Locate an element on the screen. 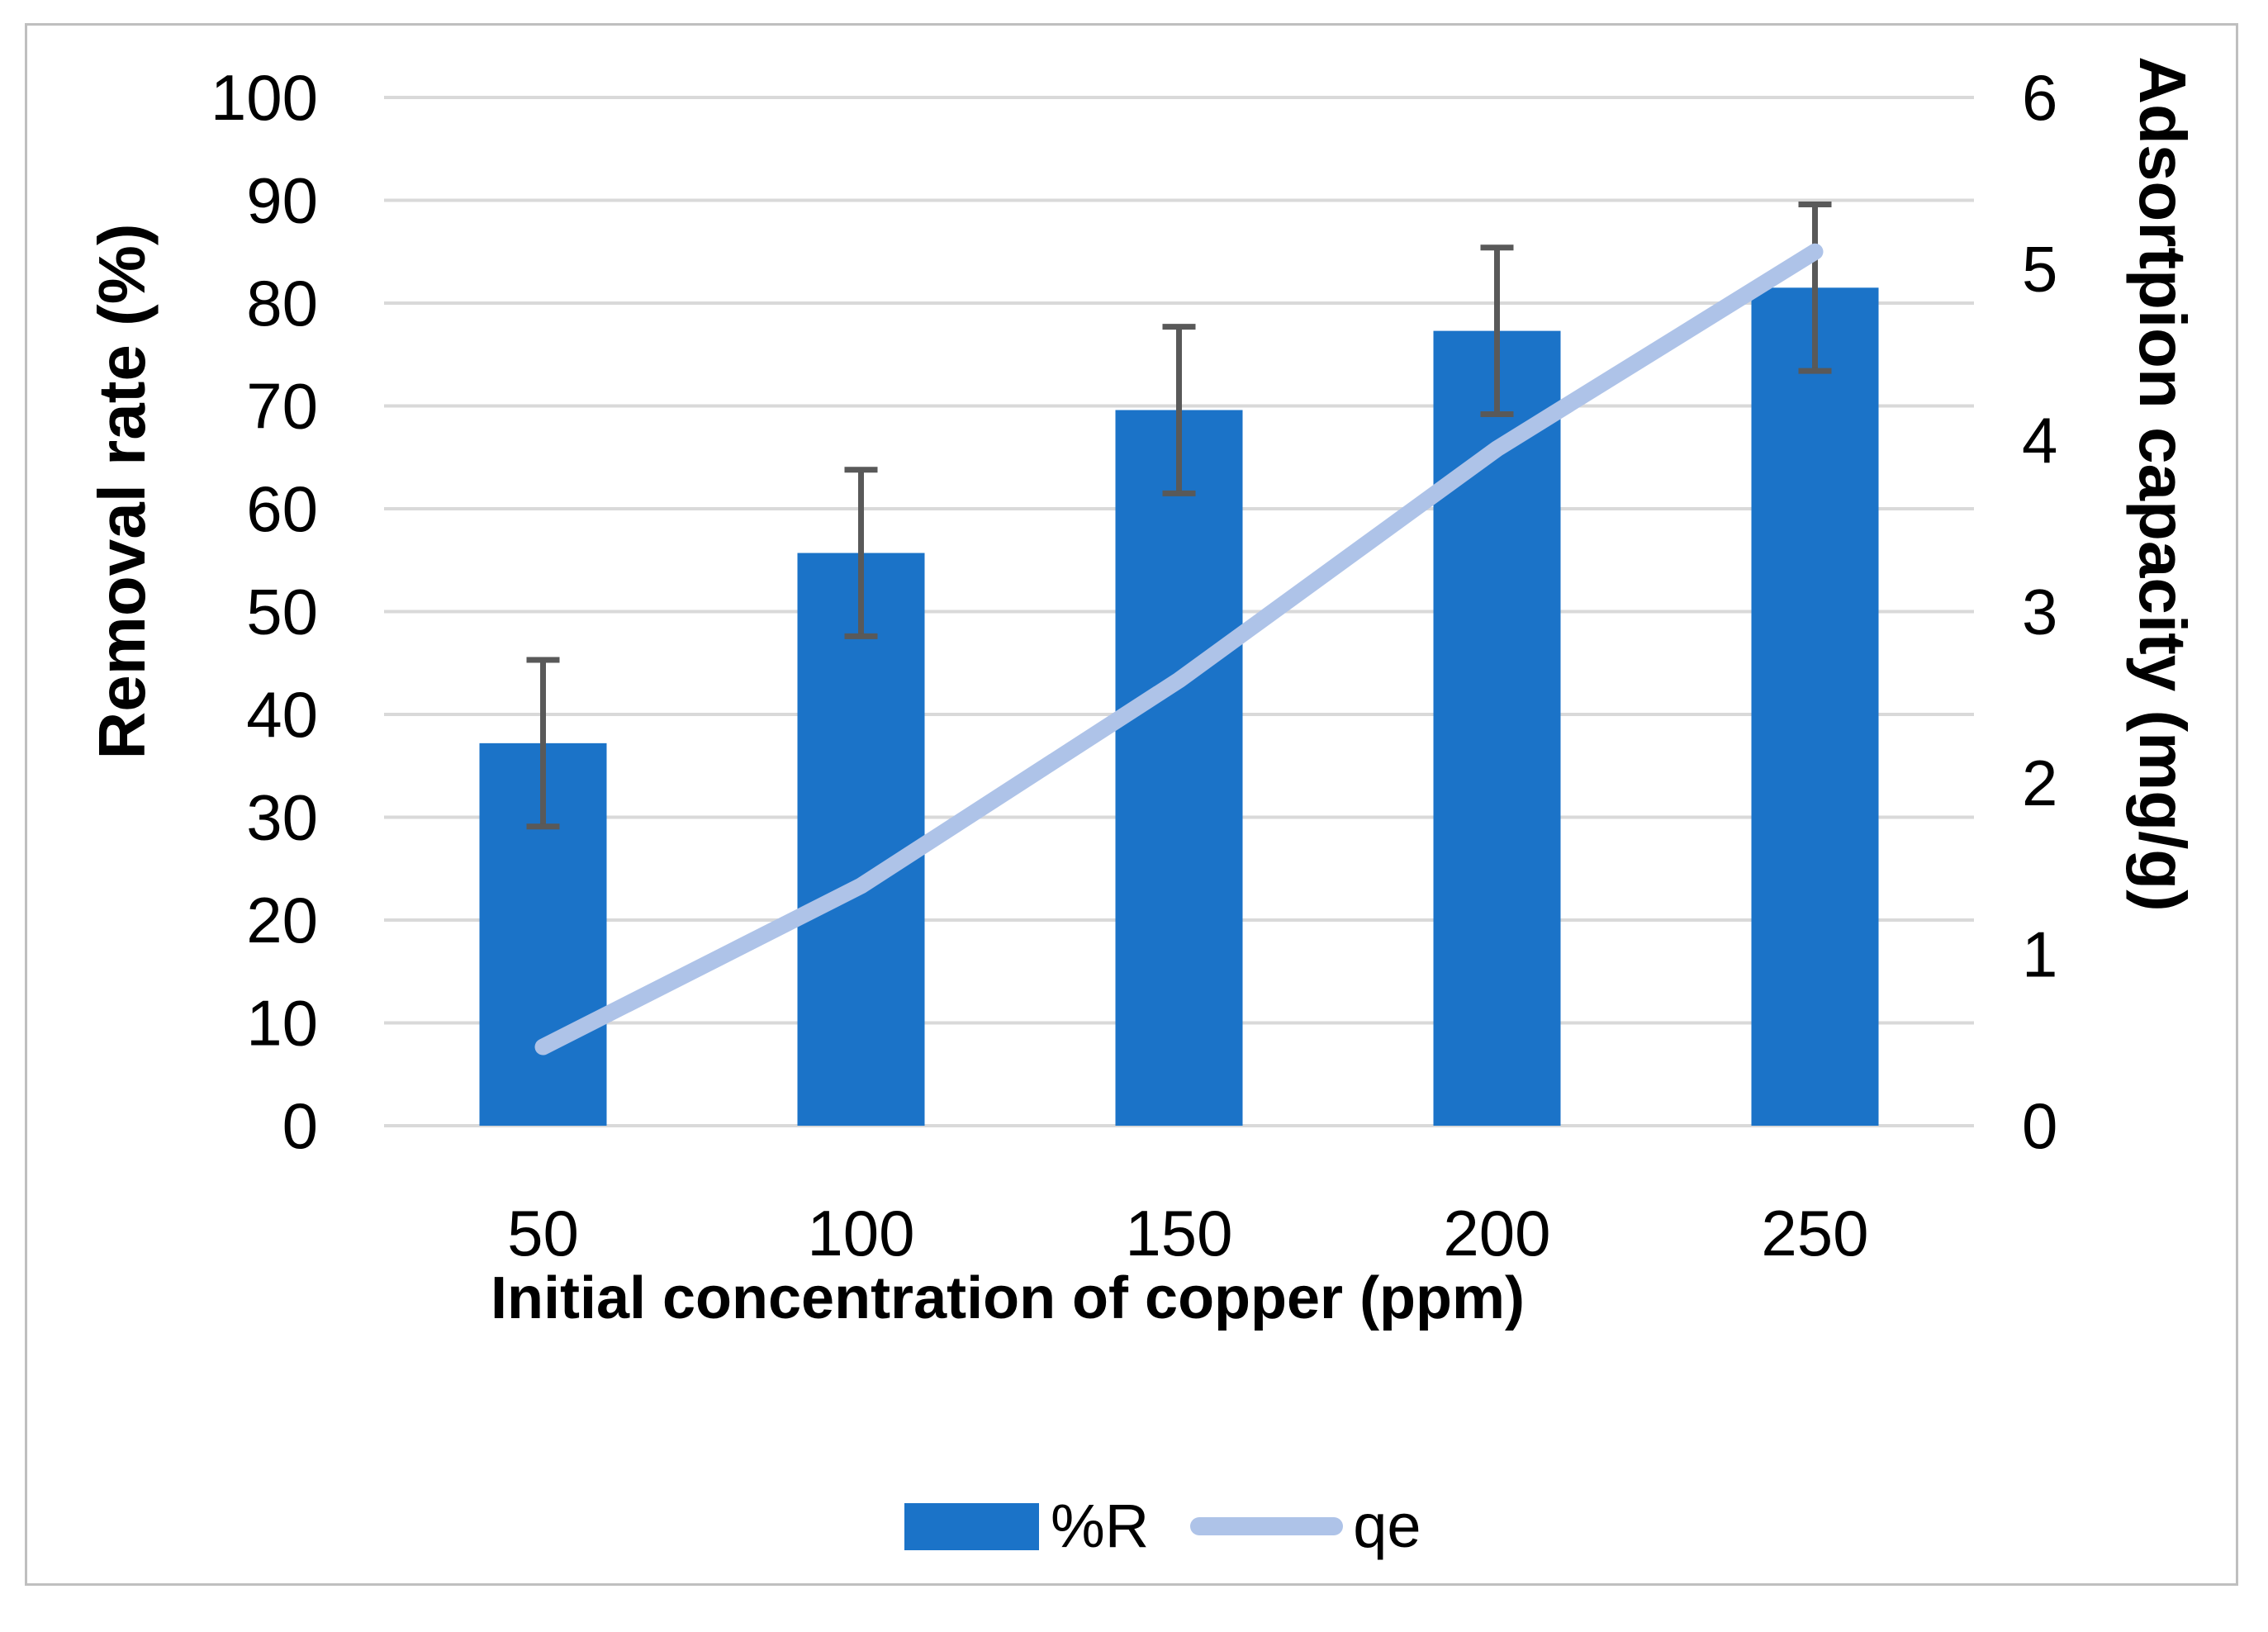  left-axis-tick-label: 90 is located at coordinates (282, 200).